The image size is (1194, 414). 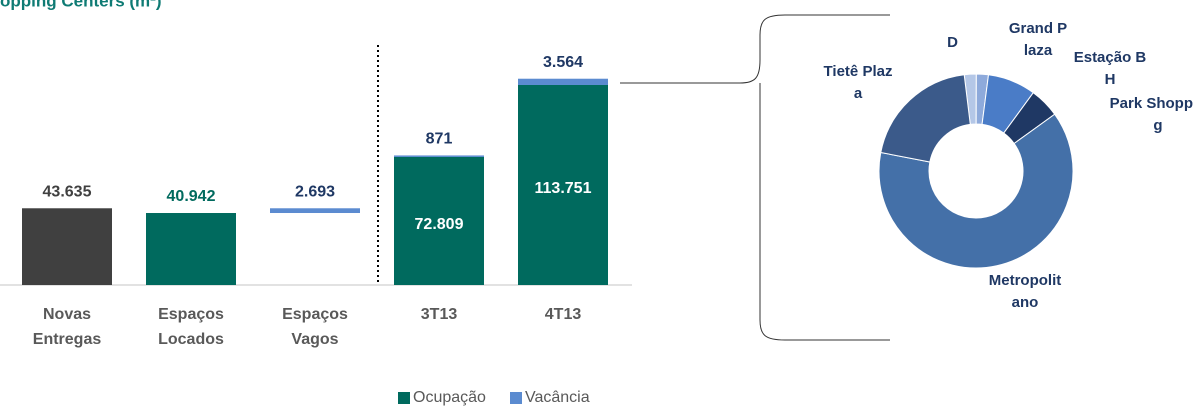 What do you see at coordinates (315, 327) in the screenshot?
I see `x-tick-label: Espaços Vagos` at bounding box center [315, 327].